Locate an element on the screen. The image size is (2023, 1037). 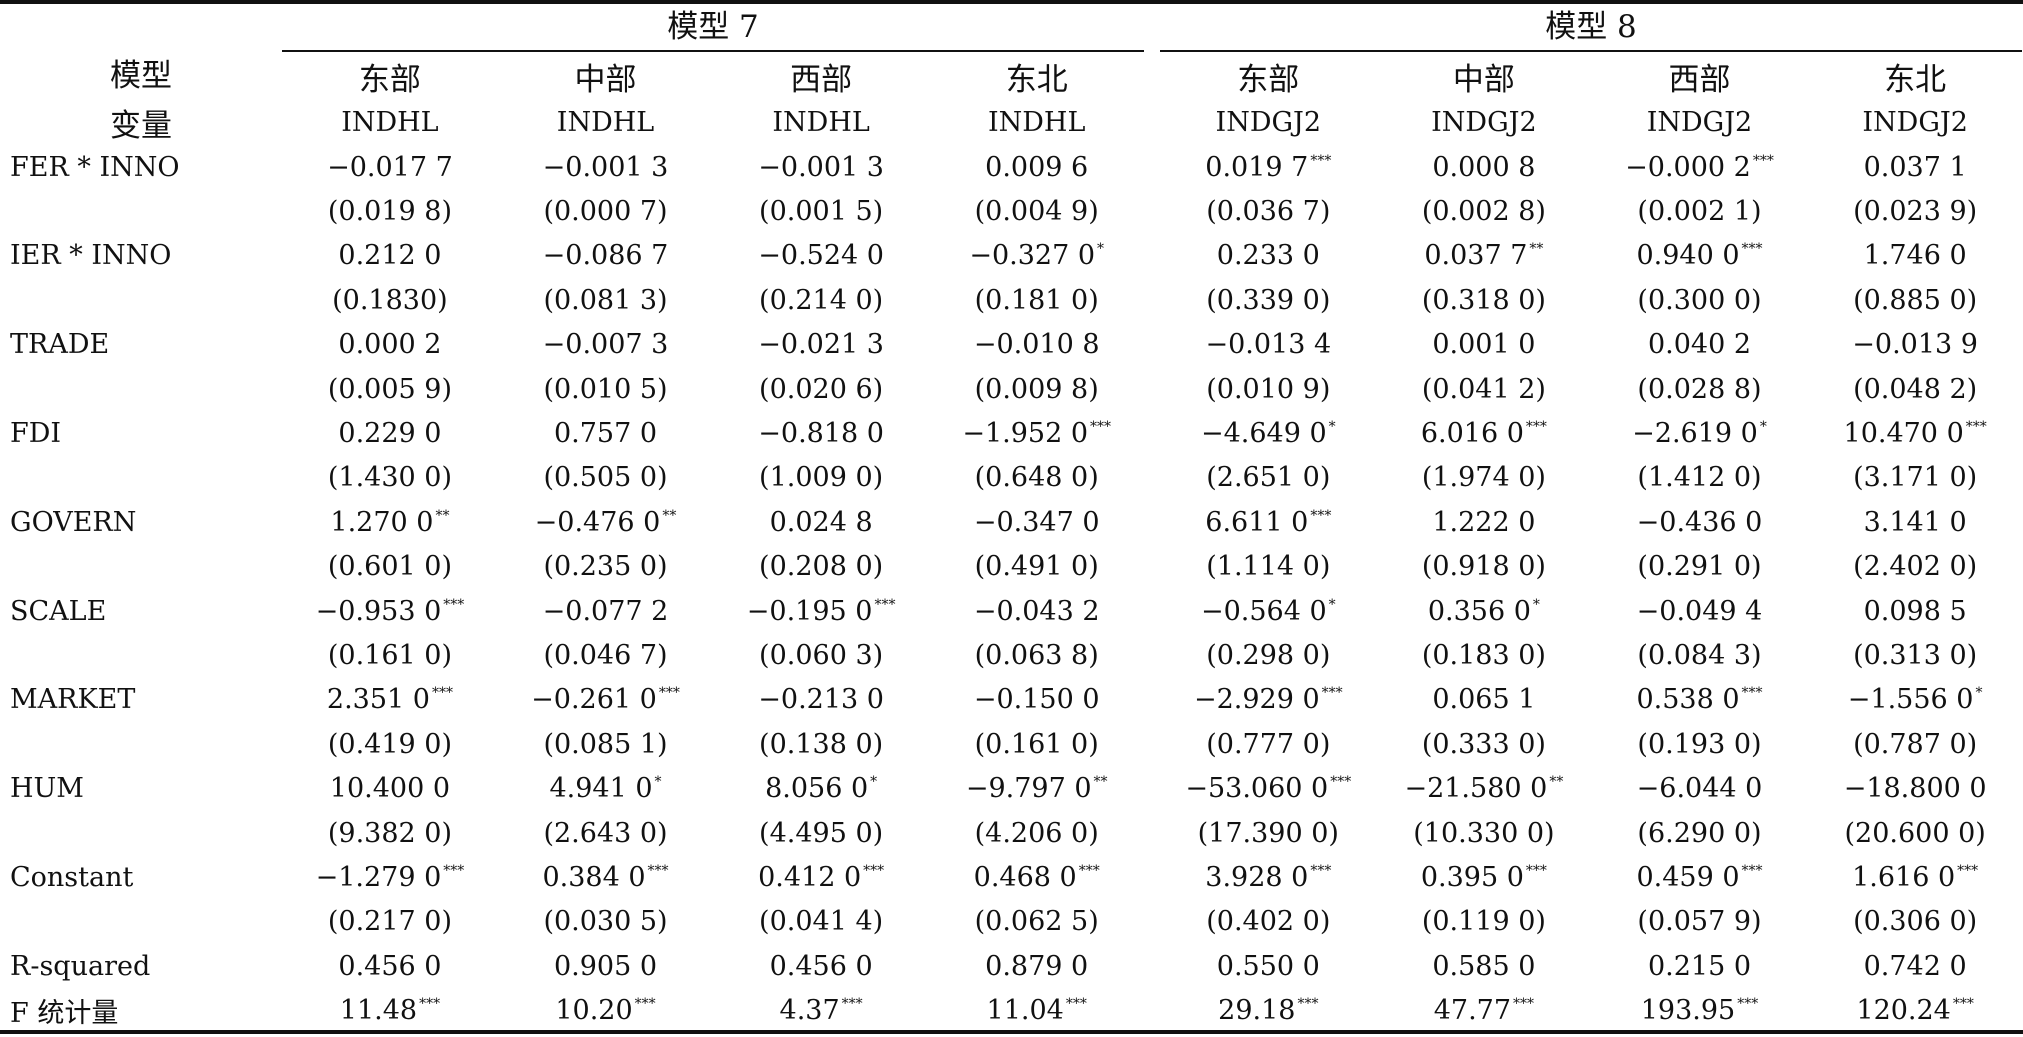
cell-value: 0.065 1 is located at coordinates (1484, 700).